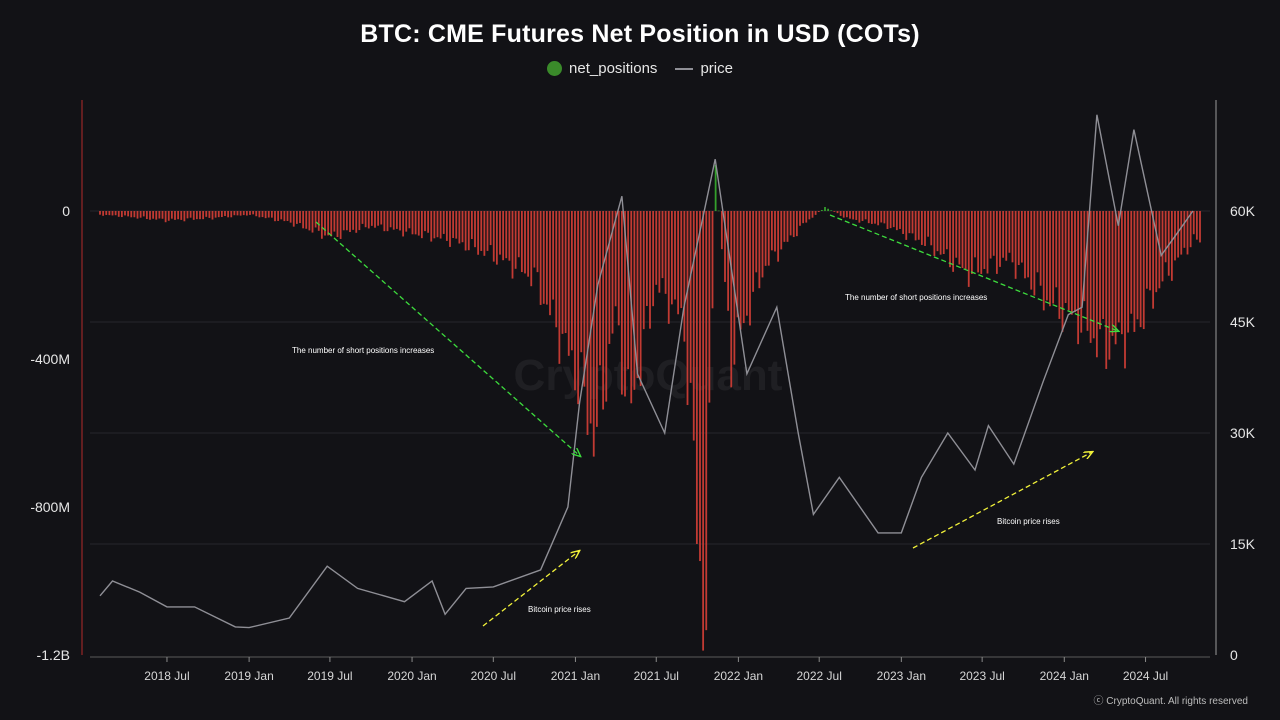 The width and height of the screenshot is (1280, 720). What do you see at coordinates (447, 338) in the screenshot?
I see `short-arrow-left` at bounding box center [447, 338].